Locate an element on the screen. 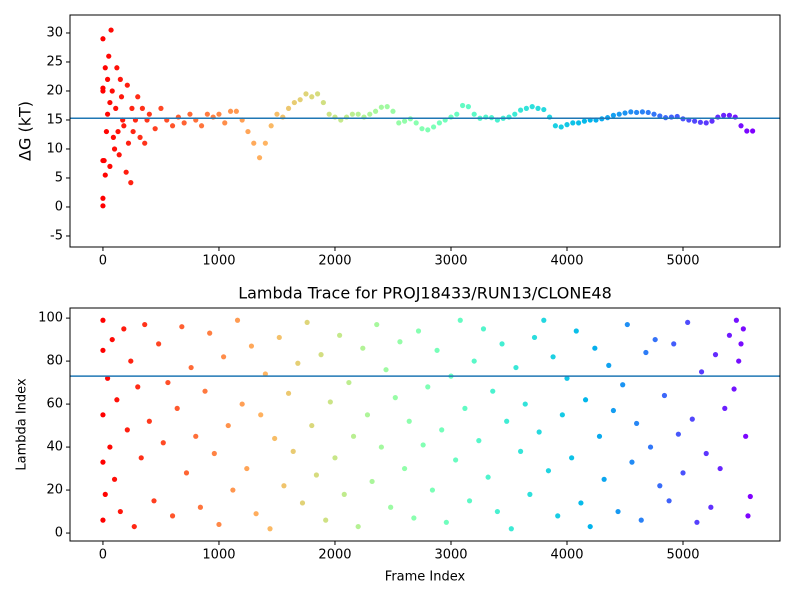  y-tick-label: 20 is located at coordinates (54, 490).